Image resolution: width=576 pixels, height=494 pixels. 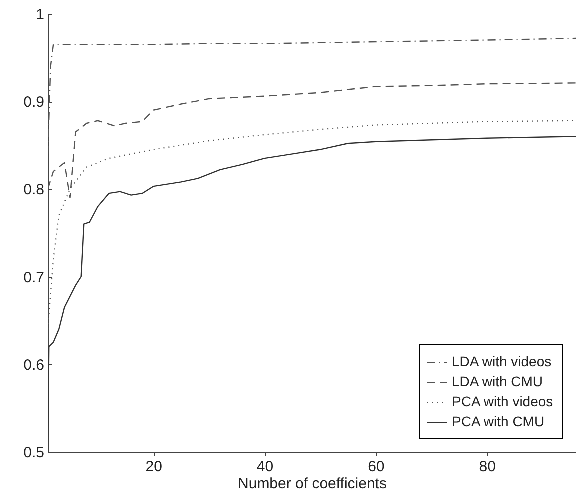 What do you see at coordinates (502, 362) in the screenshot?
I see `legend-label: LDA with videos` at bounding box center [502, 362].